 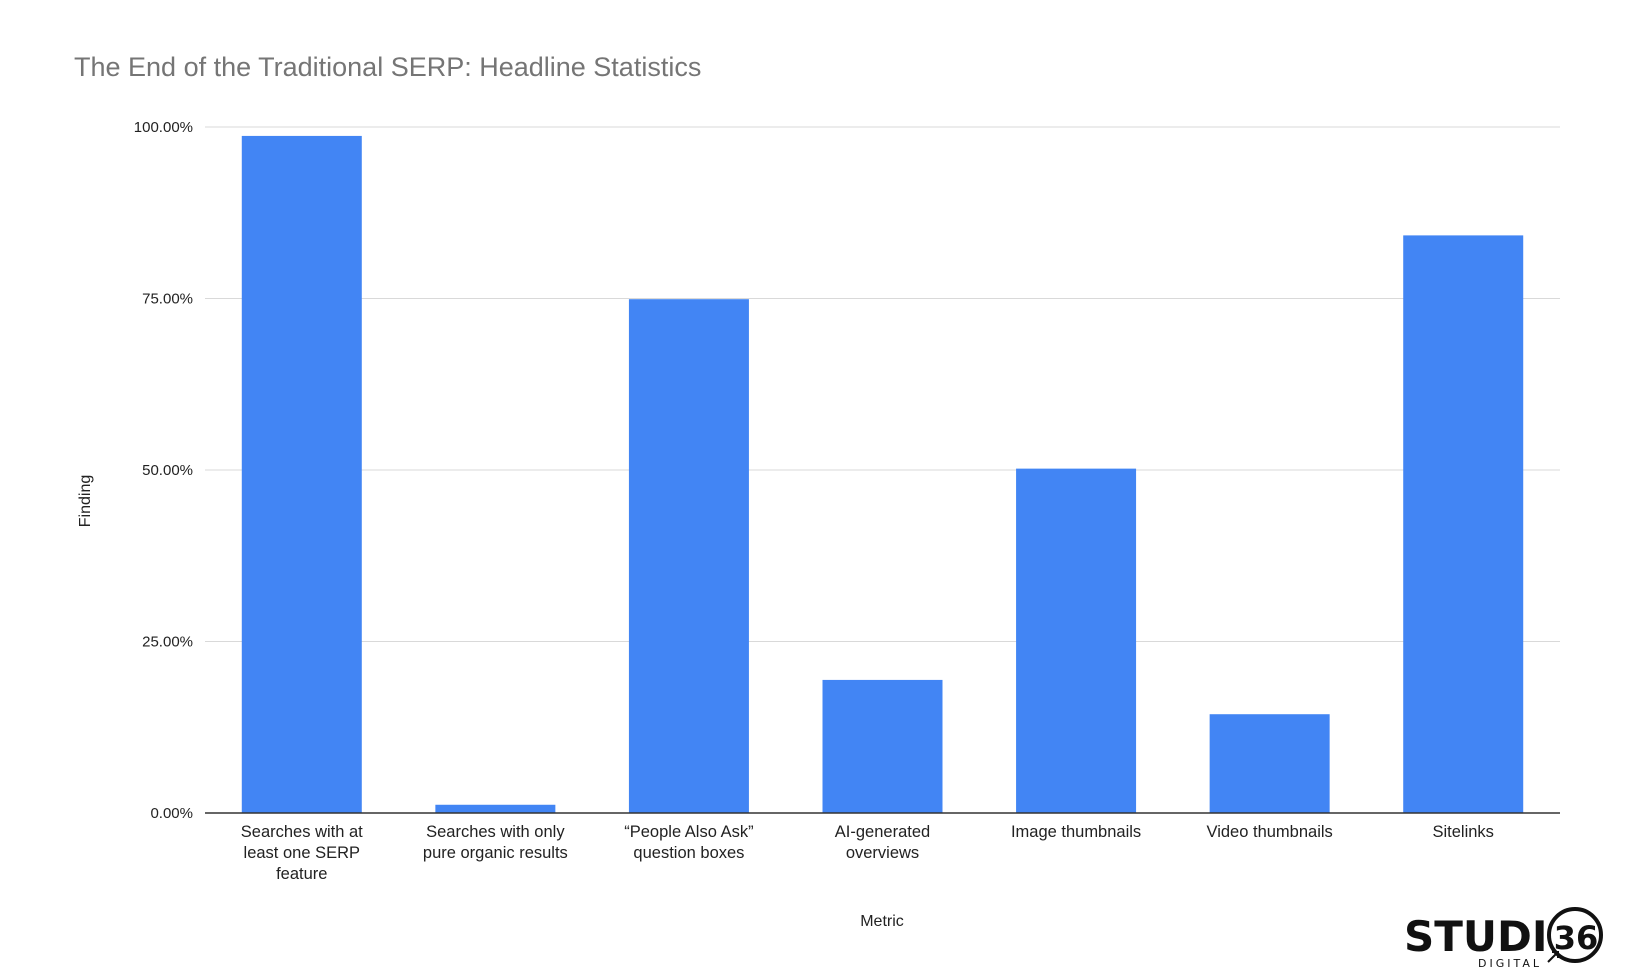 I want to click on logo-subtitle: DIGITAL, so click(x=1510, y=963).